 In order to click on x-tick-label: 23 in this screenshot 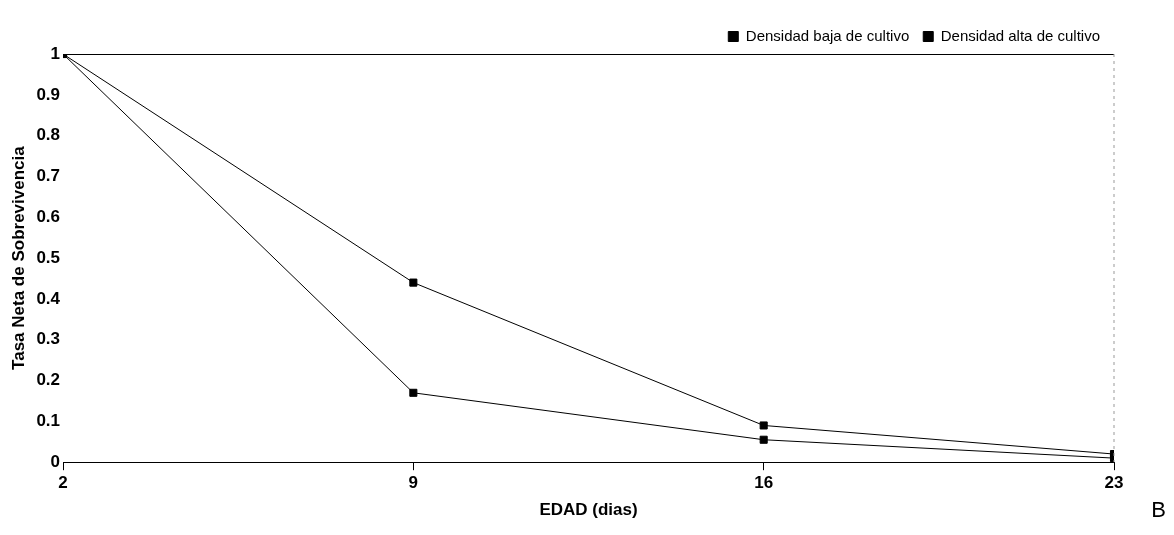, I will do `click(1114, 483)`.